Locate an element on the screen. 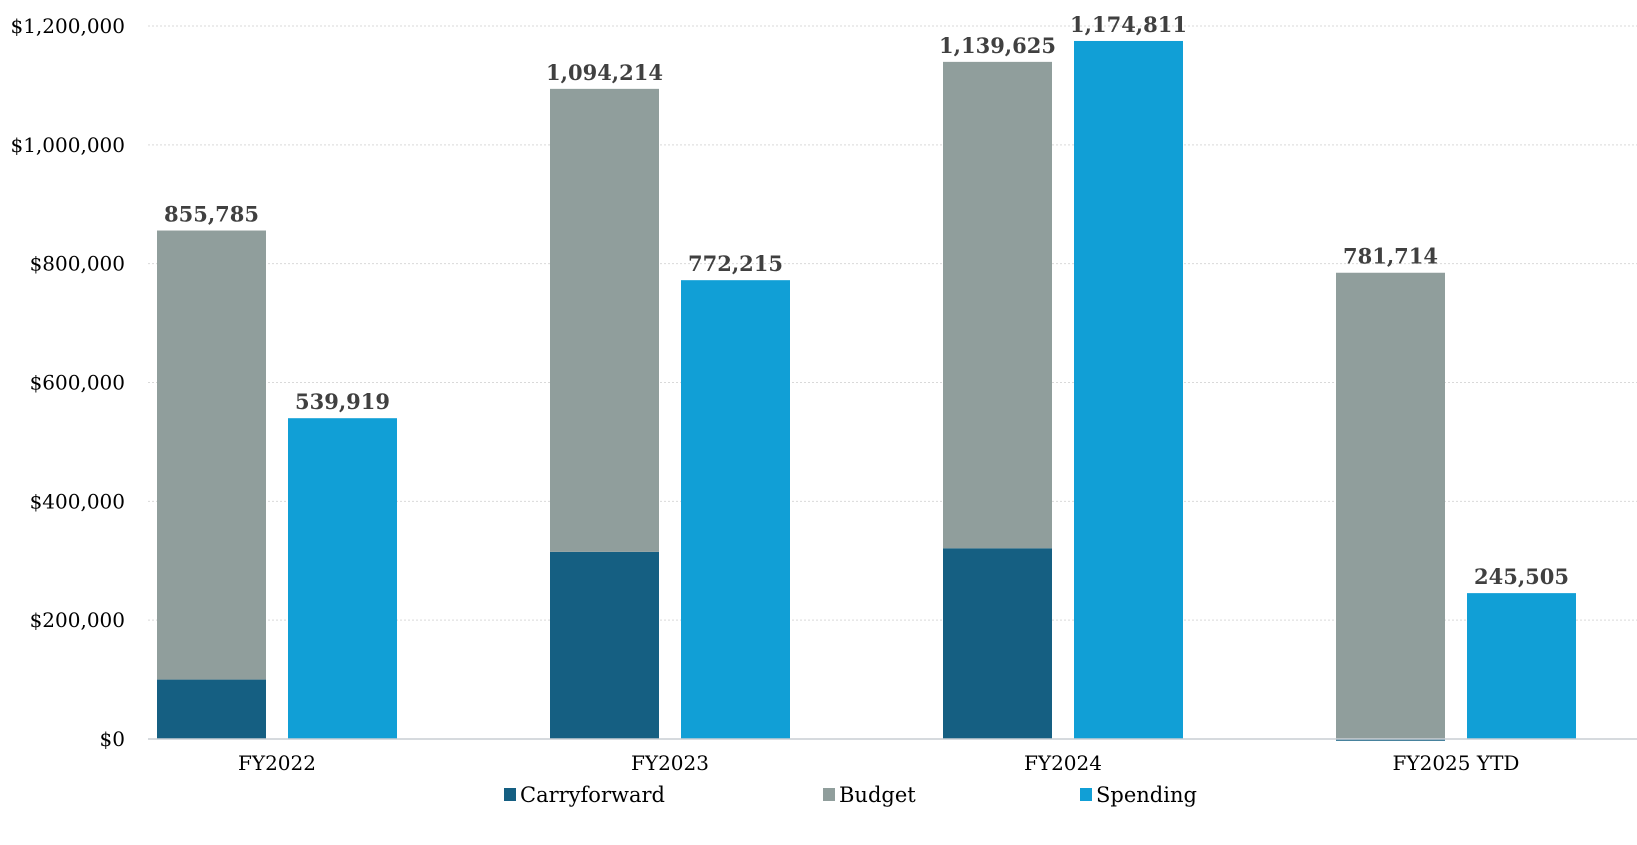 Image resolution: width=1637 pixels, height=845 pixels. data-label-spending: 245,505 is located at coordinates (1521, 576).